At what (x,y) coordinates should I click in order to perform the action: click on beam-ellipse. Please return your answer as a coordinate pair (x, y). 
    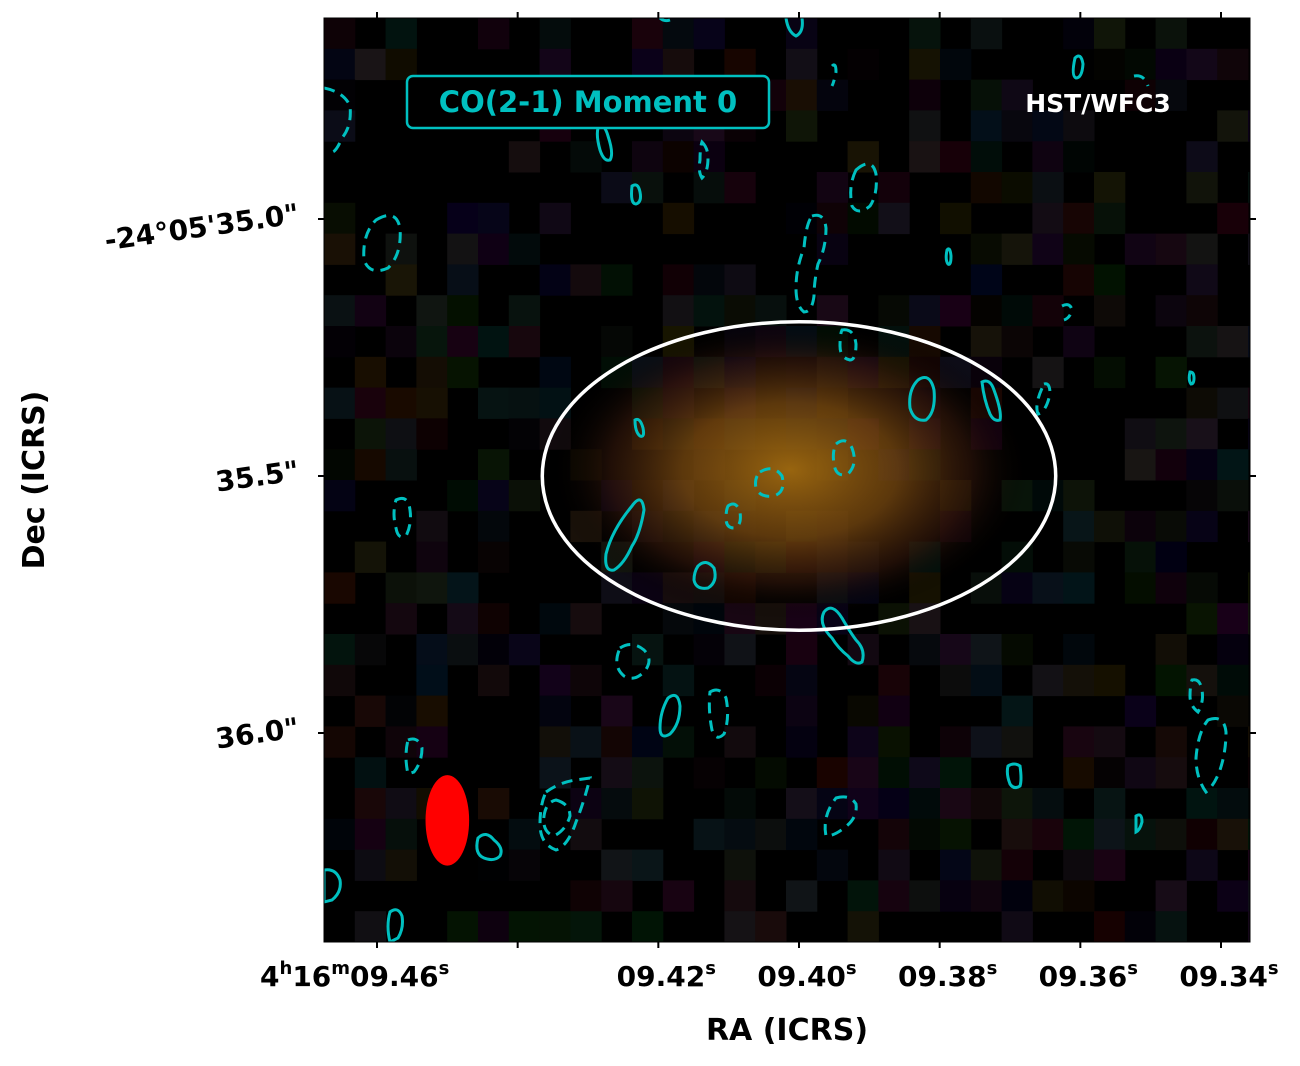
    Looking at the image, I should click on (447, 820).